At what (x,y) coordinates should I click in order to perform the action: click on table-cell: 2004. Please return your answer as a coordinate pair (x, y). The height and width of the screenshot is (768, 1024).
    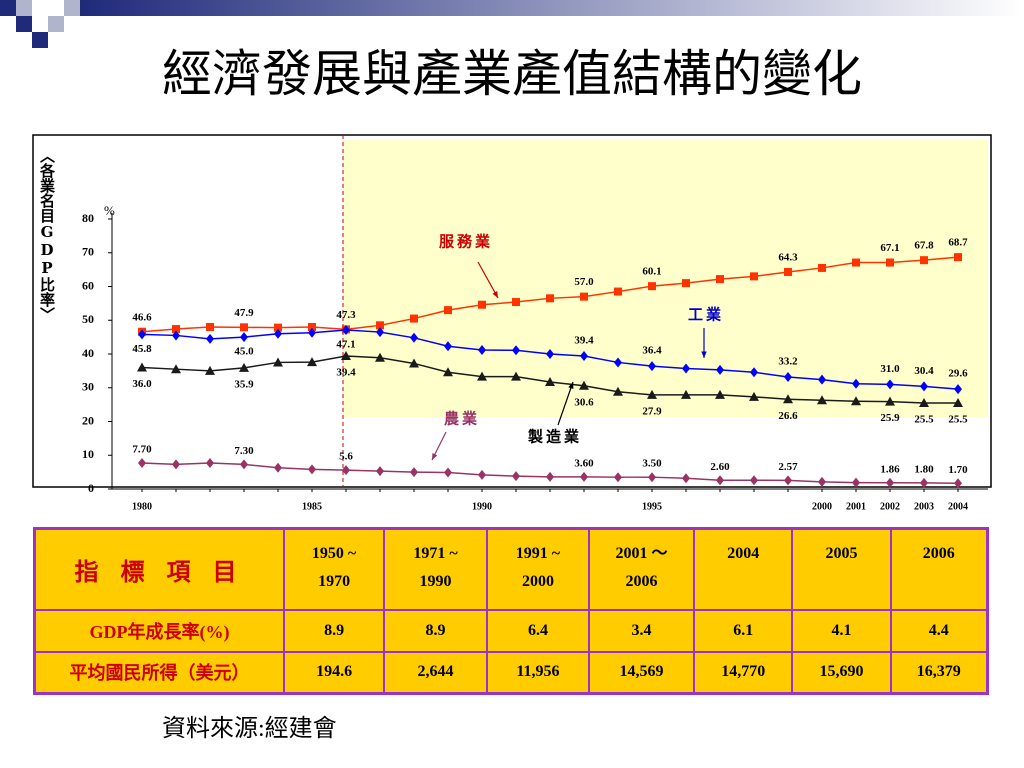
    Looking at the image, I should click on (743, 569).